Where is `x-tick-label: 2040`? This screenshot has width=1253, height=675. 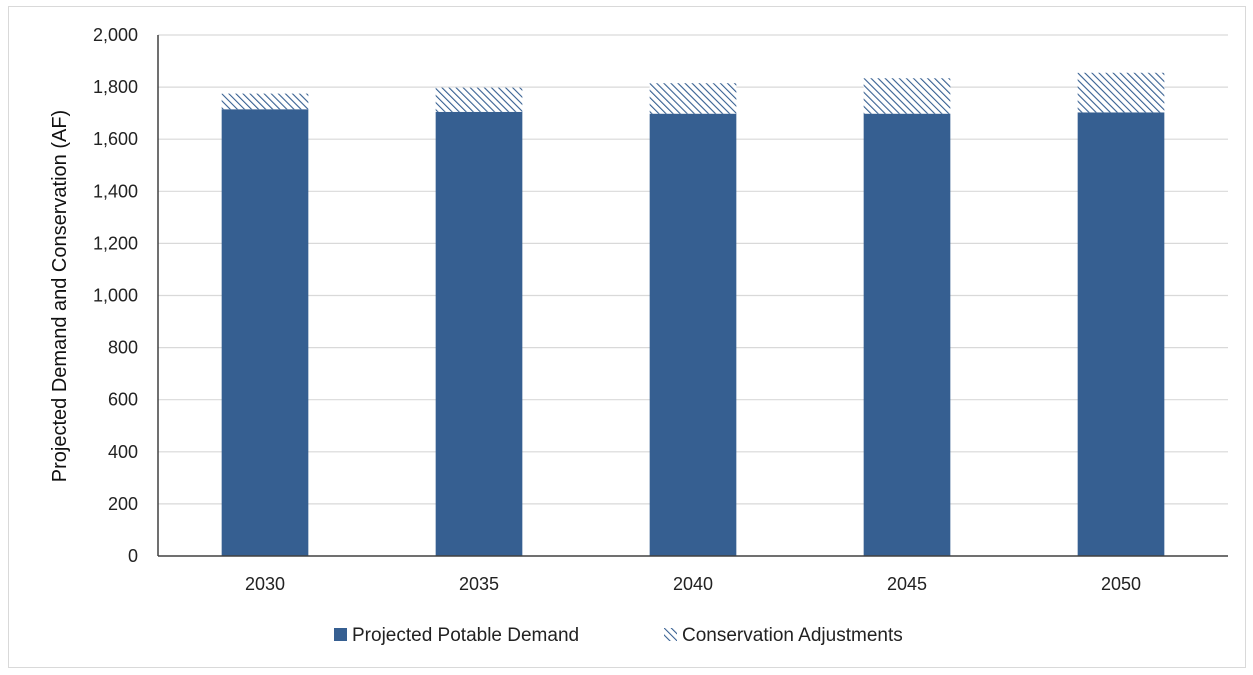
x-tick-label: 2040 is located at coordinates (693, 584).